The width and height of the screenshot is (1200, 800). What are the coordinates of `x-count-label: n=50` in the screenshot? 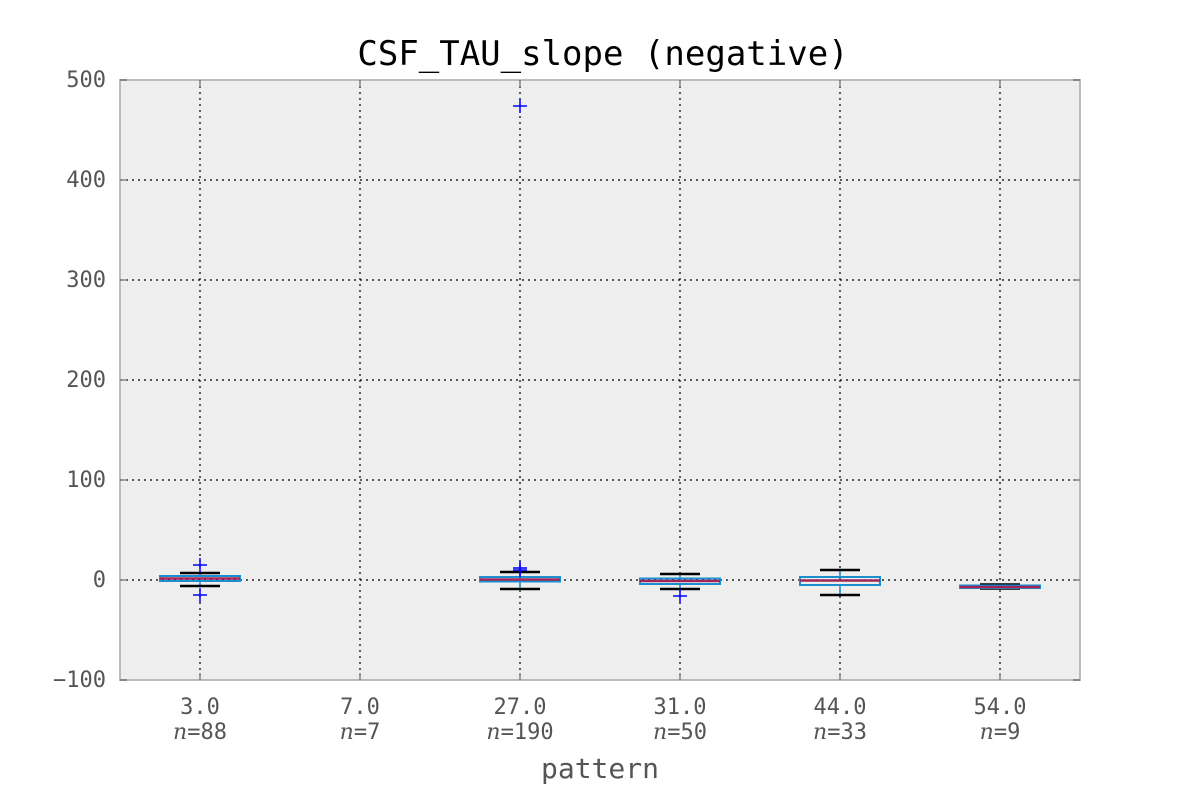 It's located at (680, 732).